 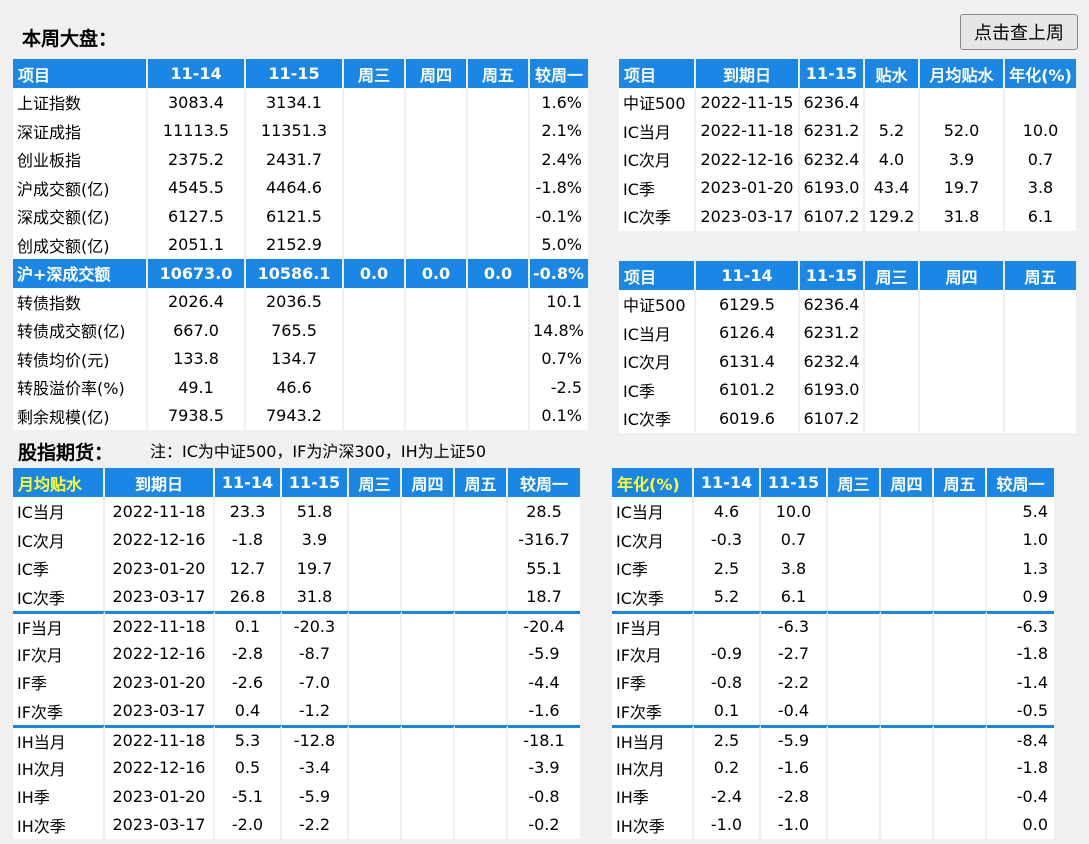 What do you see at coordinates (559, 358) in the screenshot?
I see `table-cell: 0.7%` at bounding box center [559, 358].